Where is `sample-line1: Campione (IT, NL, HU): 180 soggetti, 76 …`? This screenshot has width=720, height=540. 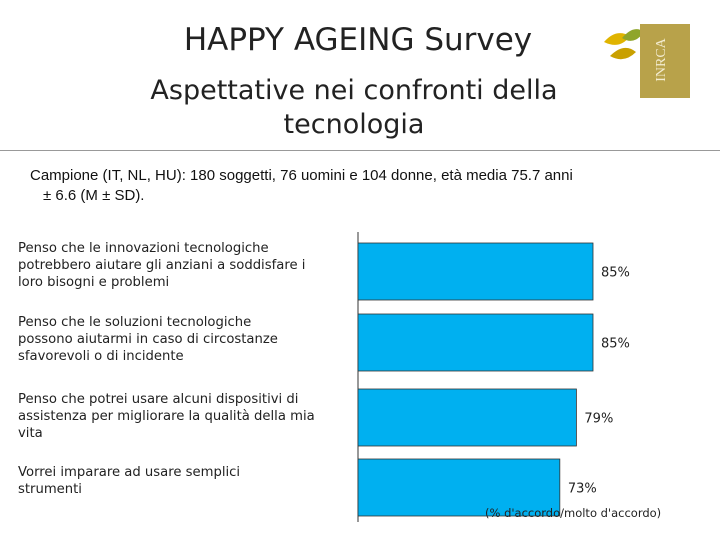 sample-line1: Campione (IT, NL, HU): 180 soggetti, 76 … is located at coordinates (301, 175).